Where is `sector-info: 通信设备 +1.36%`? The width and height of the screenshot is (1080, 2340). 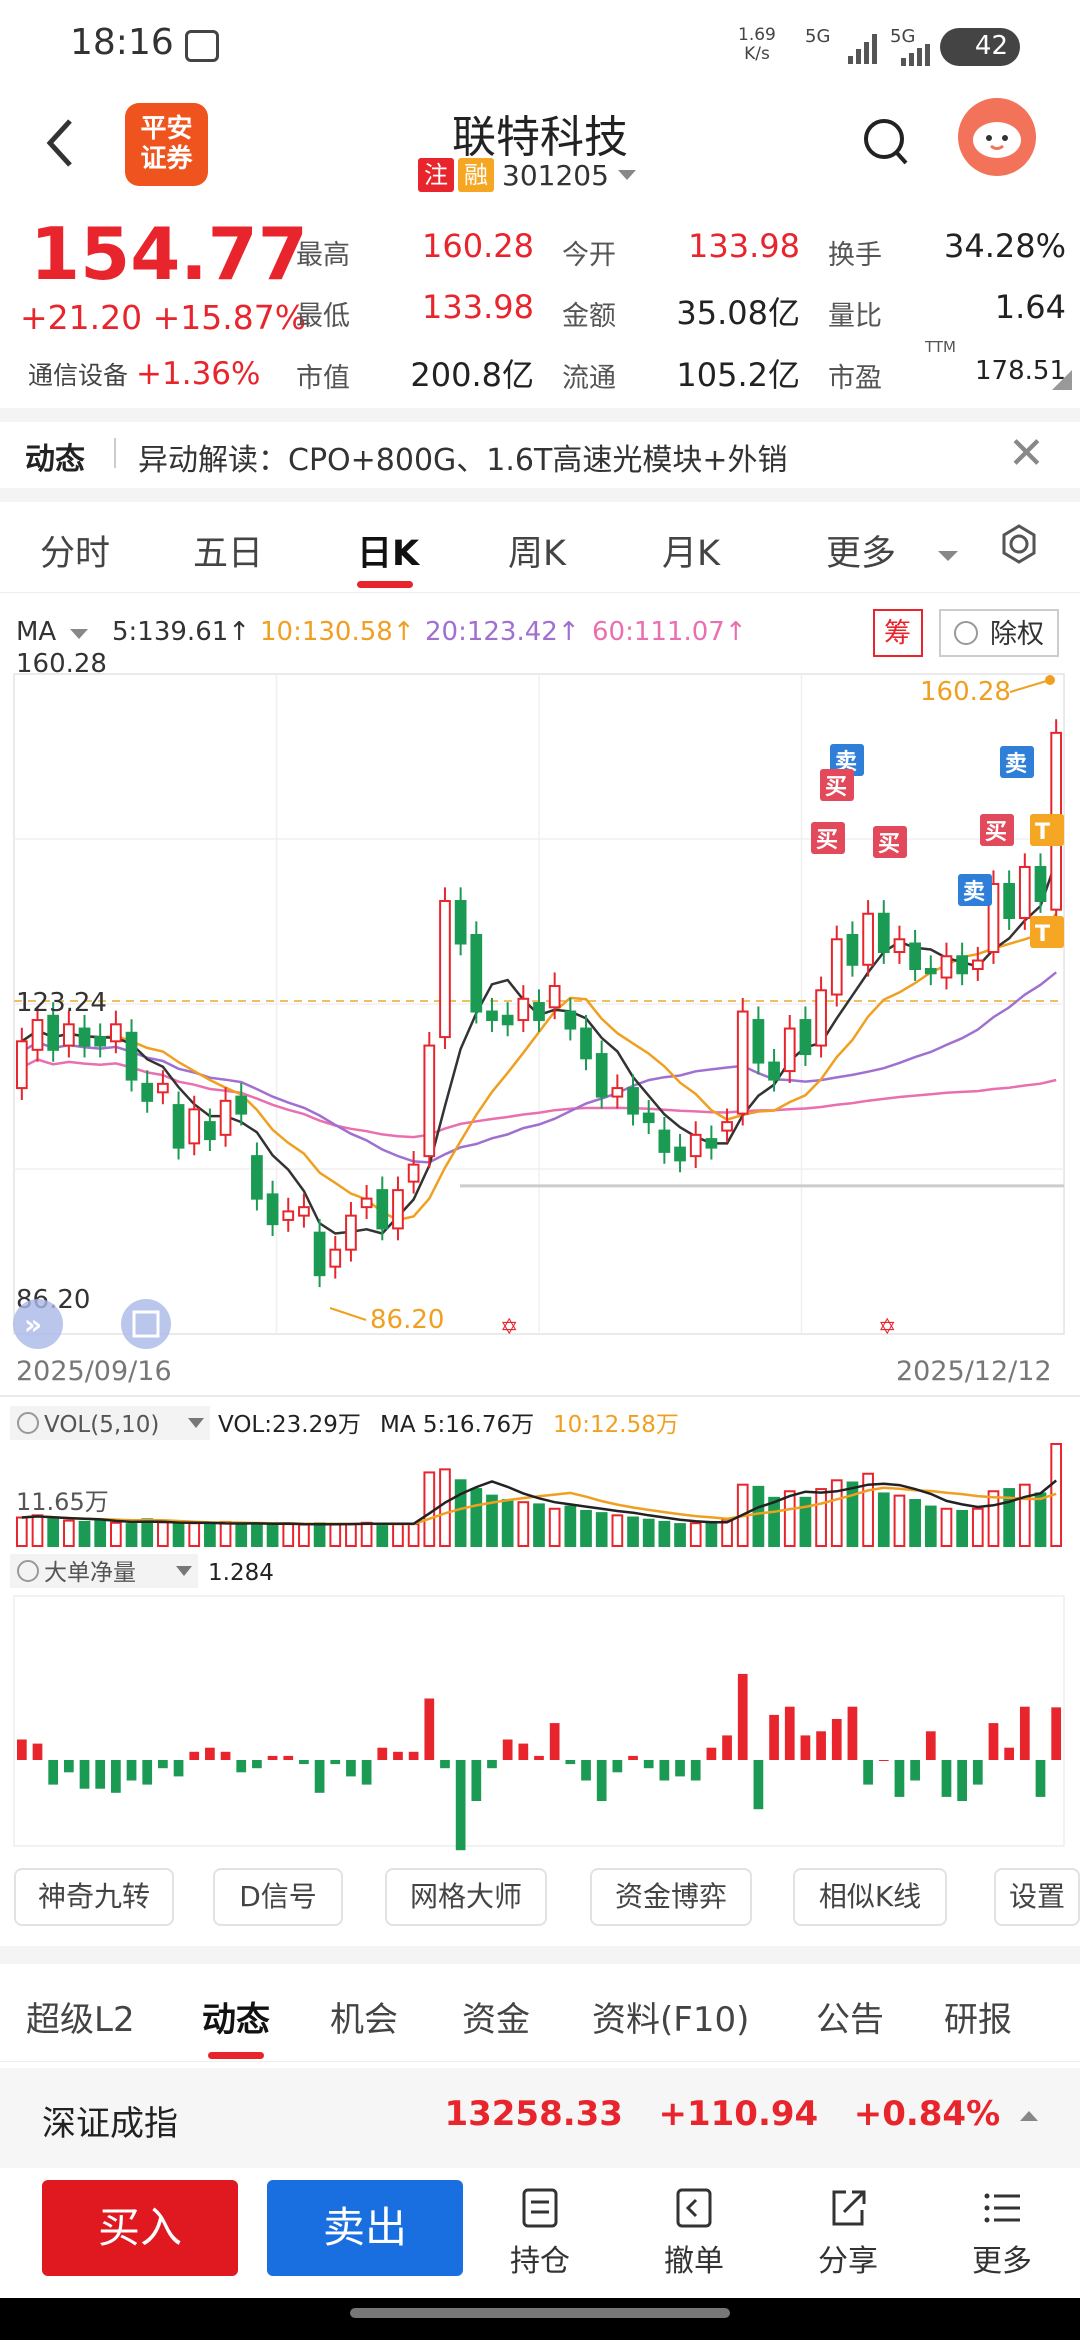
sector-info: 通信设备 +1.36% is located at coordinates (144, 374).